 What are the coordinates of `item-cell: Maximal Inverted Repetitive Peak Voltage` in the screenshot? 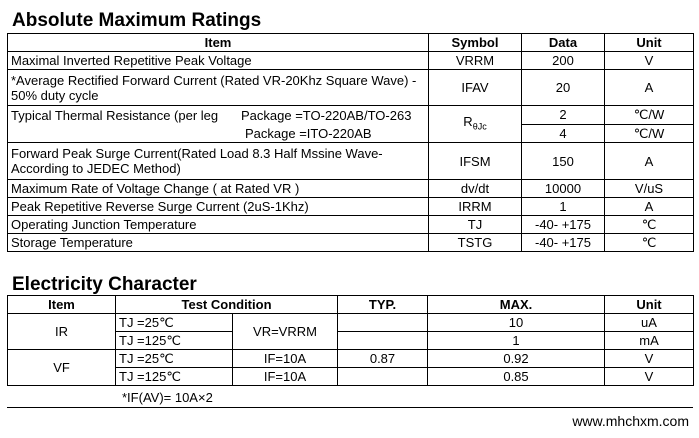 It's located at (218, 60).